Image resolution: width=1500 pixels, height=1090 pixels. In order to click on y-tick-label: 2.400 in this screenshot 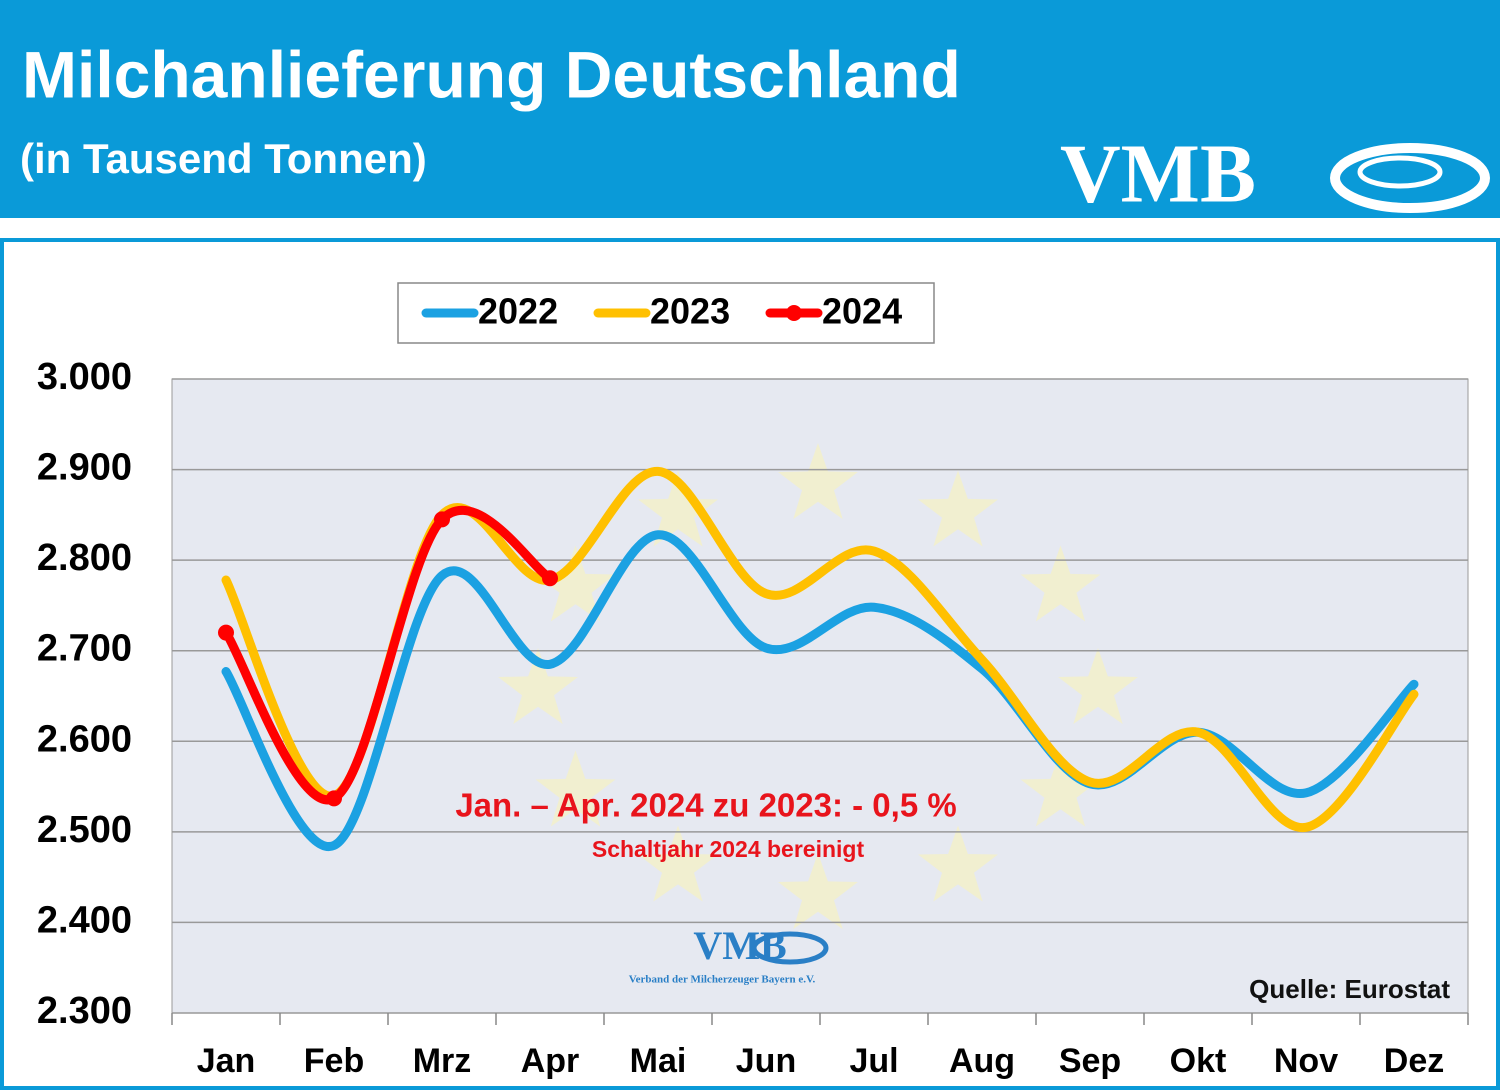, I will do `click(84, 920)`.